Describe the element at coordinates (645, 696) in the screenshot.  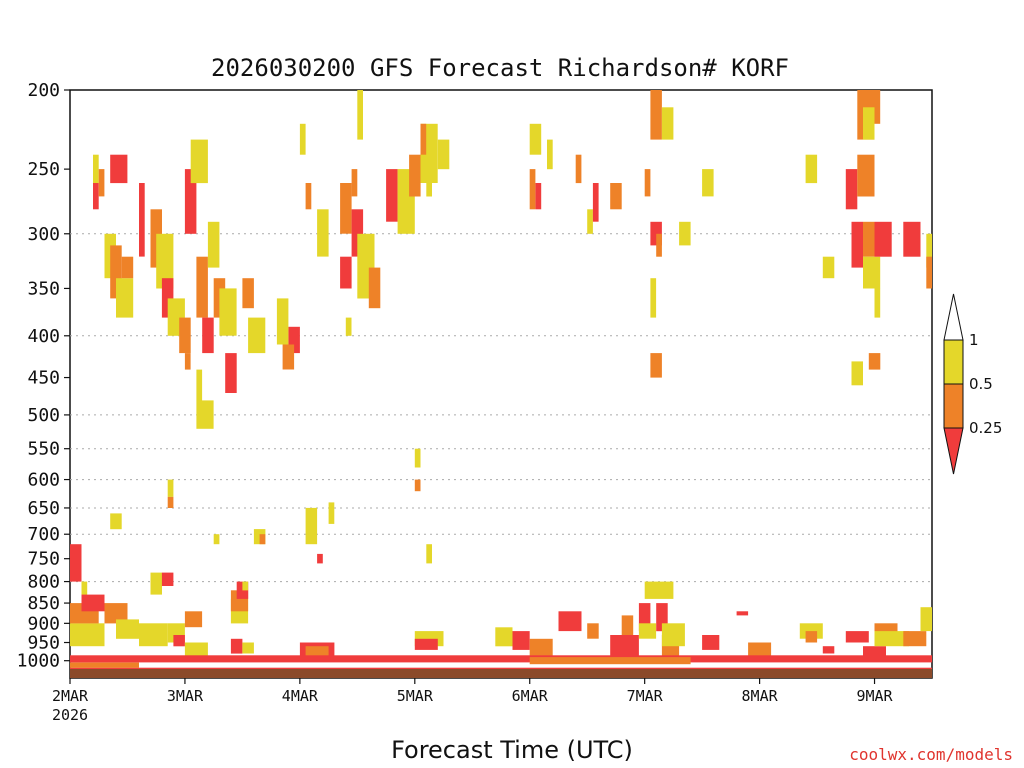
I see `x-tick-label-7MAR: 7MAR` at that location.